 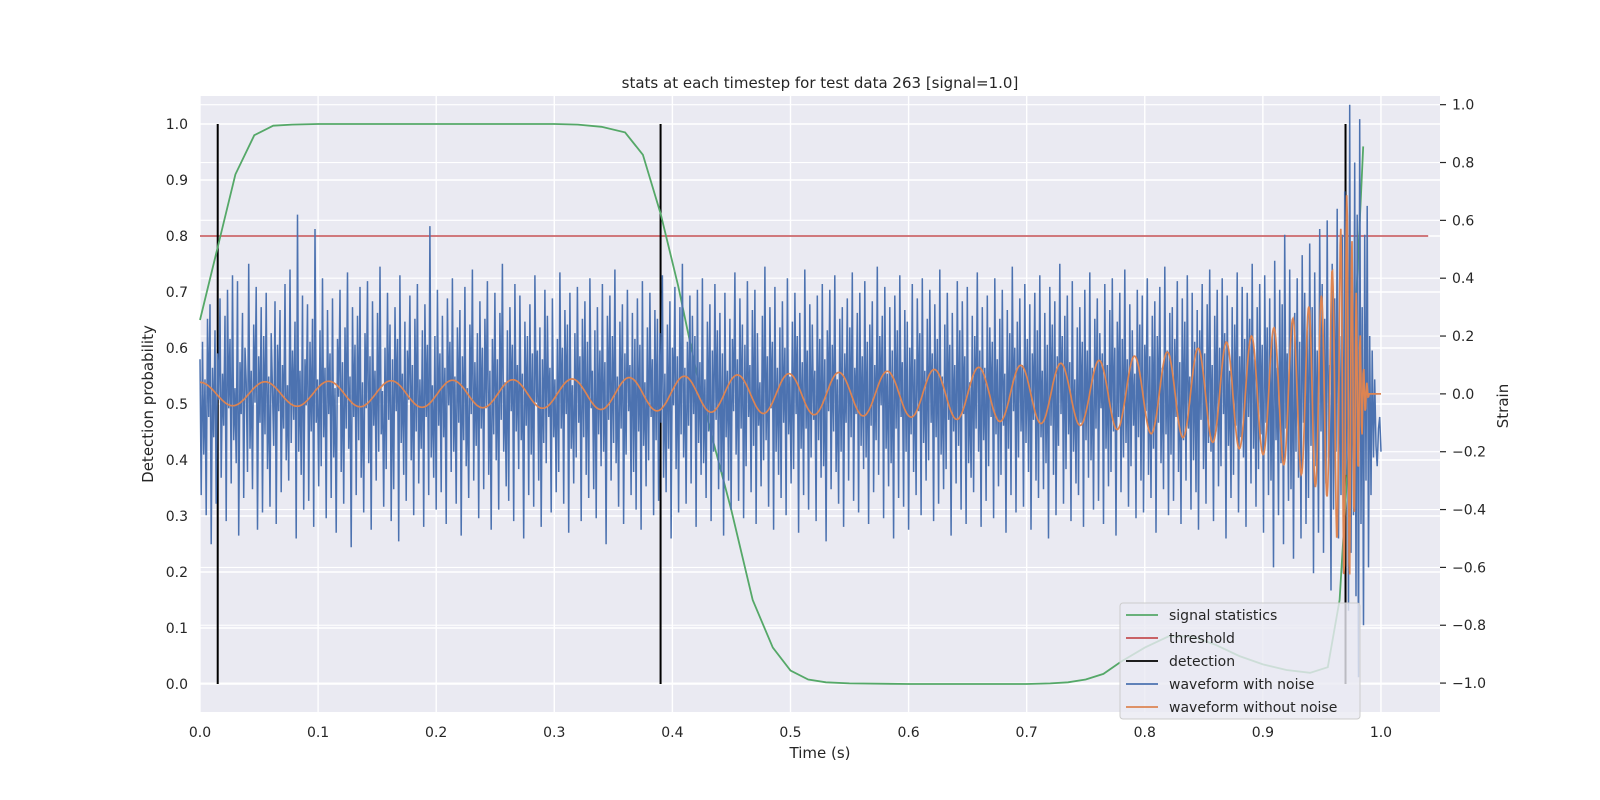 What do you see at coordinates (1463, 395) in the screenshot?
I see `y2-tick-label: 0.0` at bounding box center [1463, 395].